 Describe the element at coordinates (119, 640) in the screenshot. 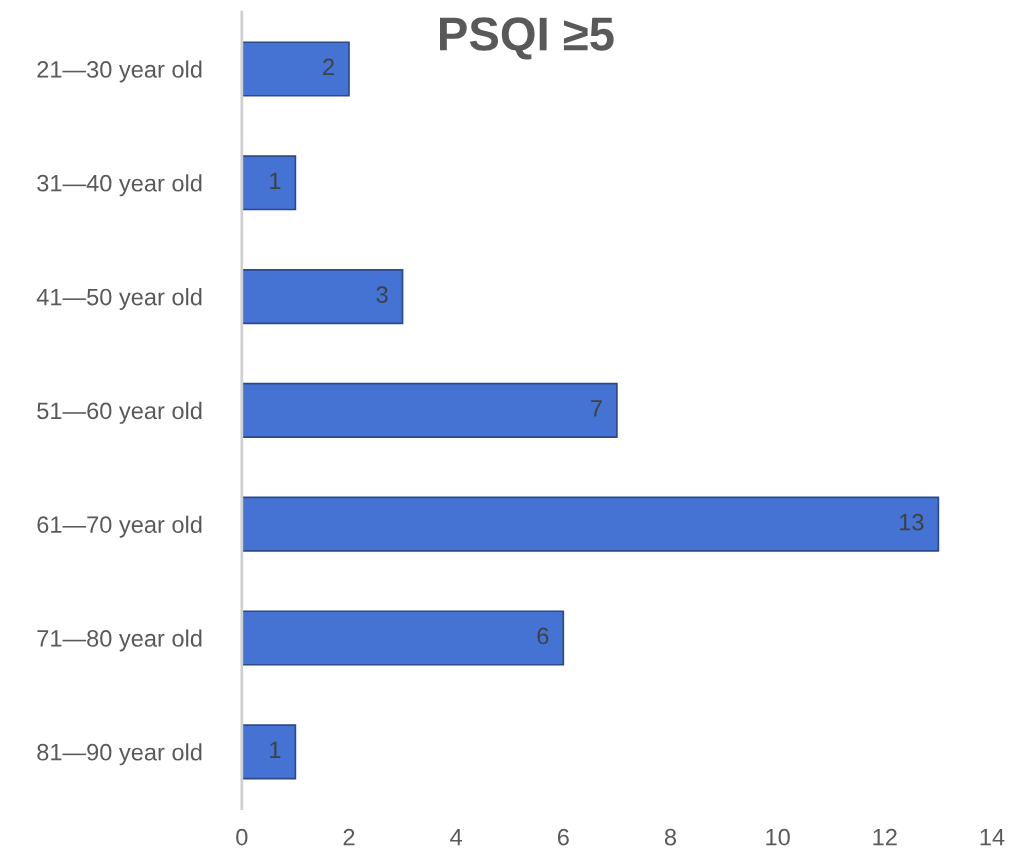

I see `y-tick-label: 71—80 year old` at that location.